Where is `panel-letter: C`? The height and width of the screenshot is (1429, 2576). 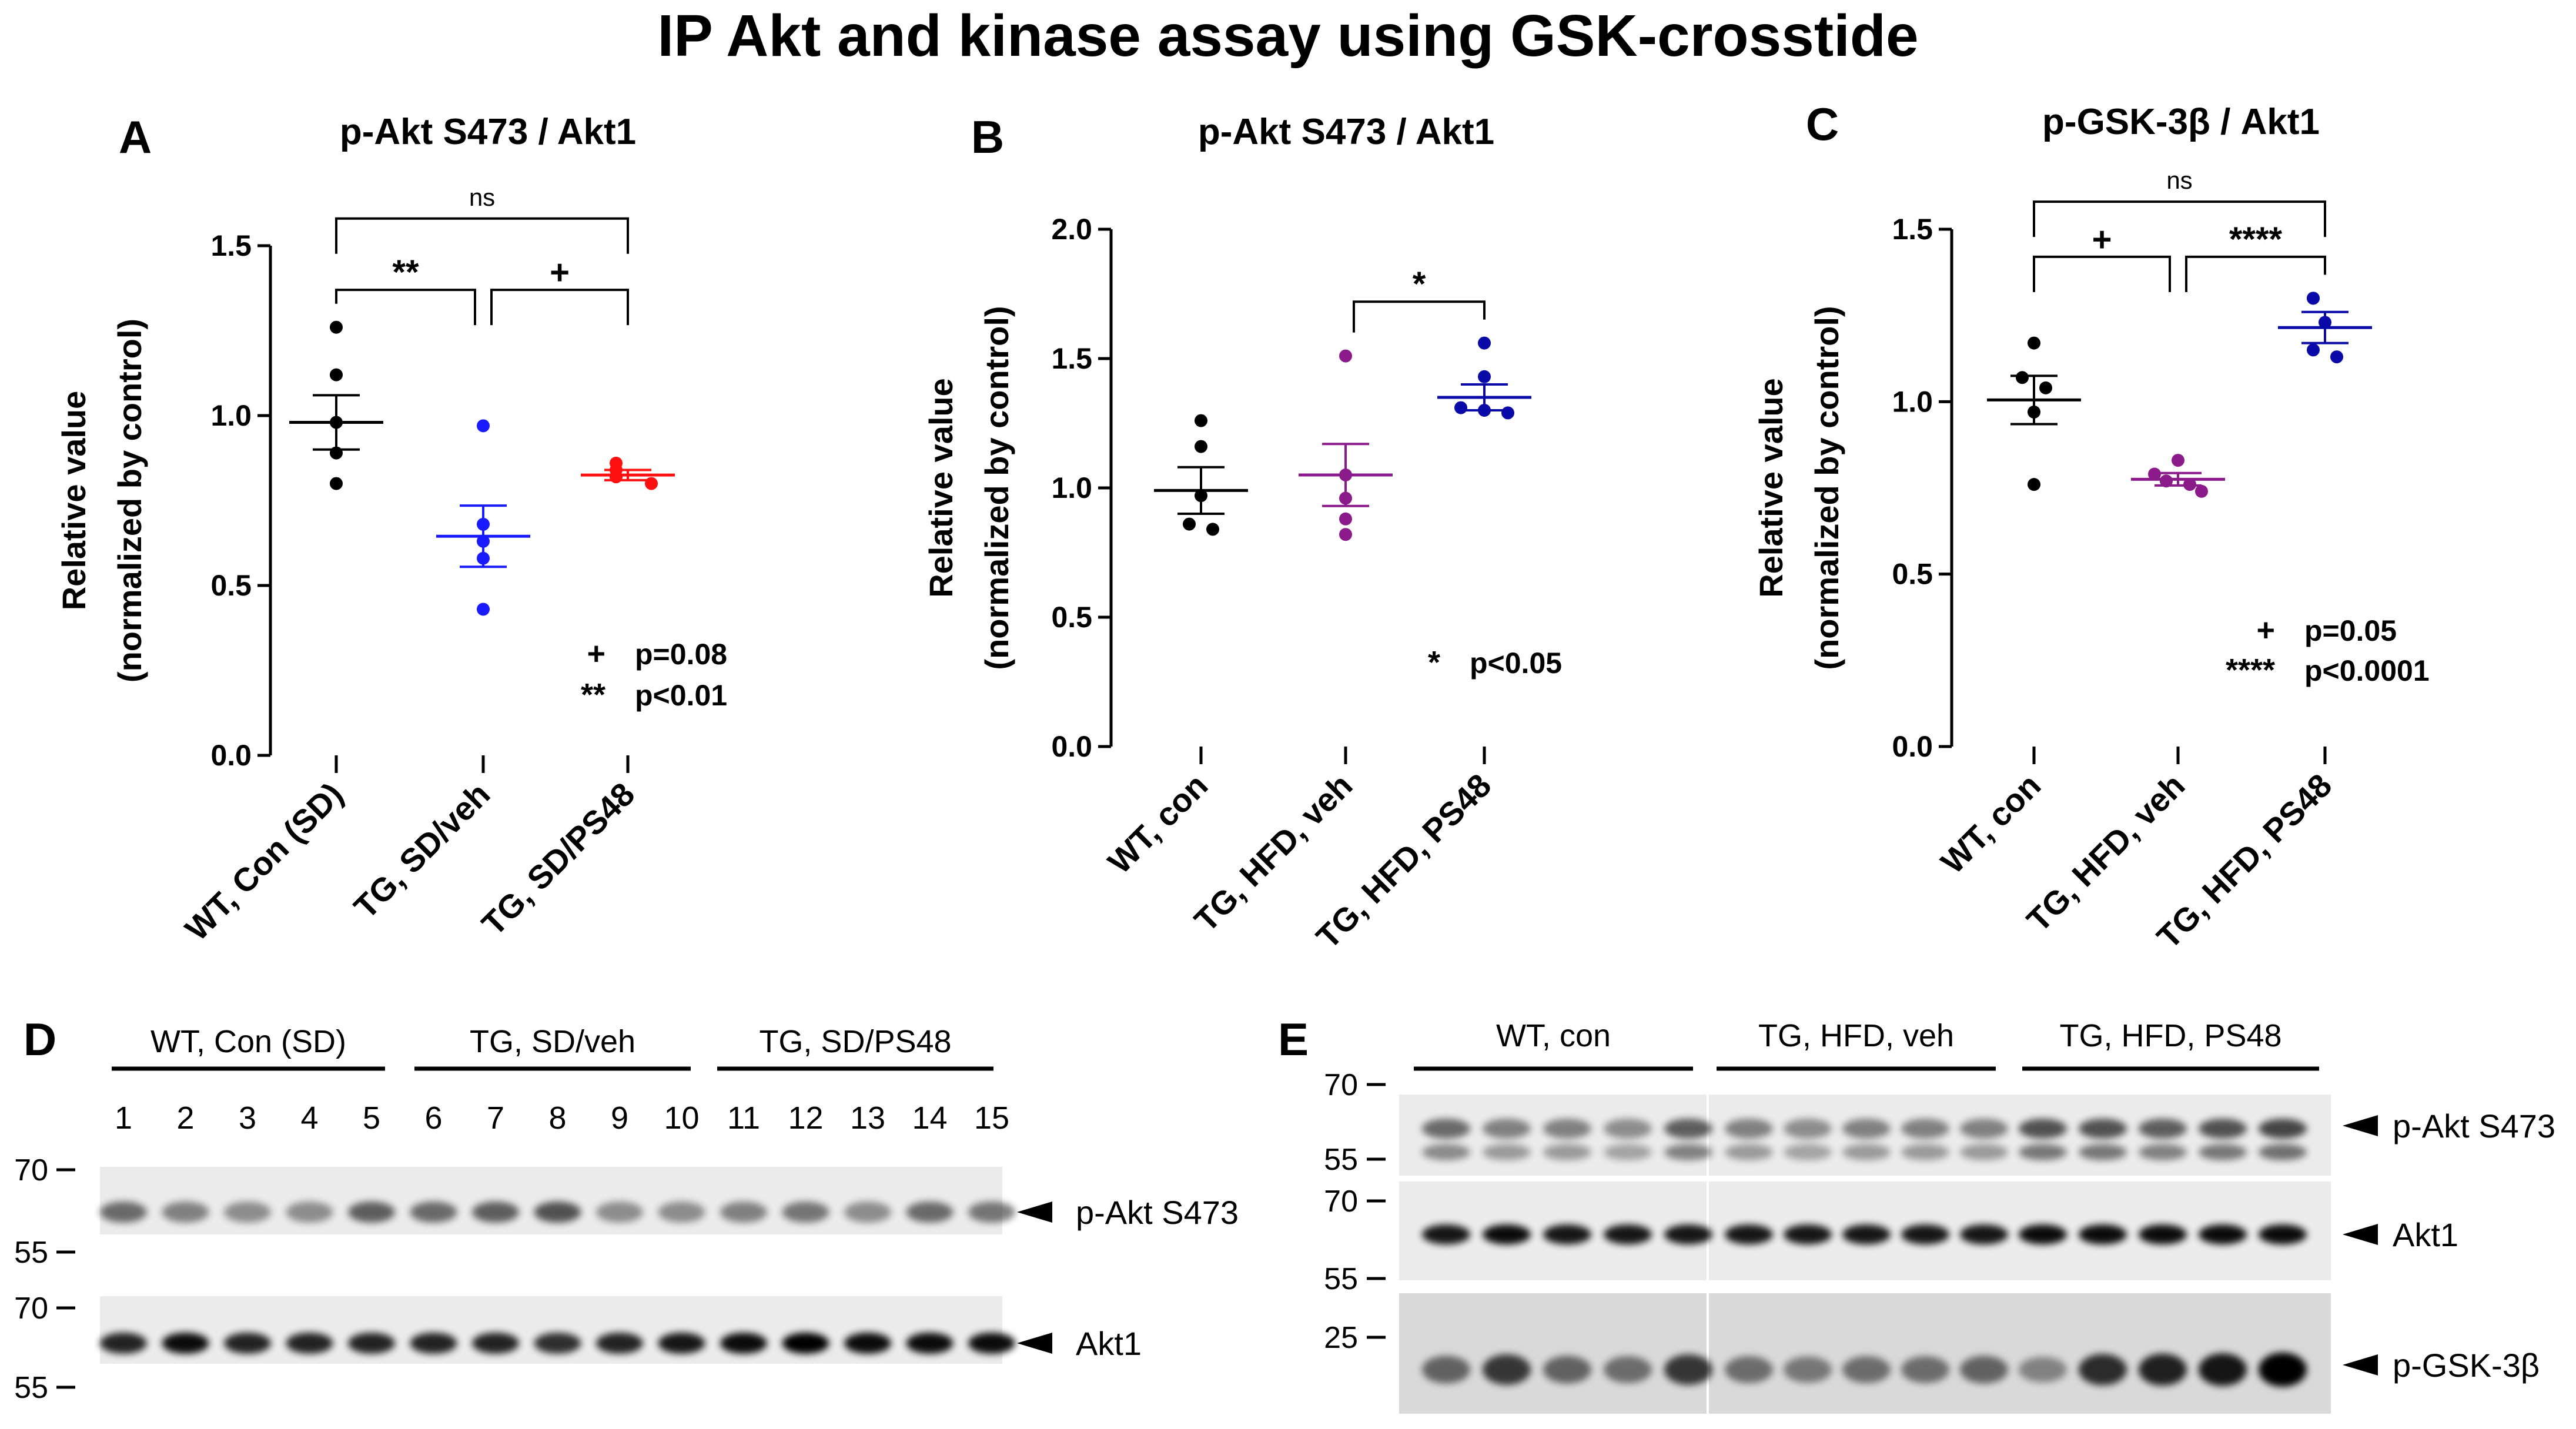 panel-letter: C is located at coordinates (1822, 124).